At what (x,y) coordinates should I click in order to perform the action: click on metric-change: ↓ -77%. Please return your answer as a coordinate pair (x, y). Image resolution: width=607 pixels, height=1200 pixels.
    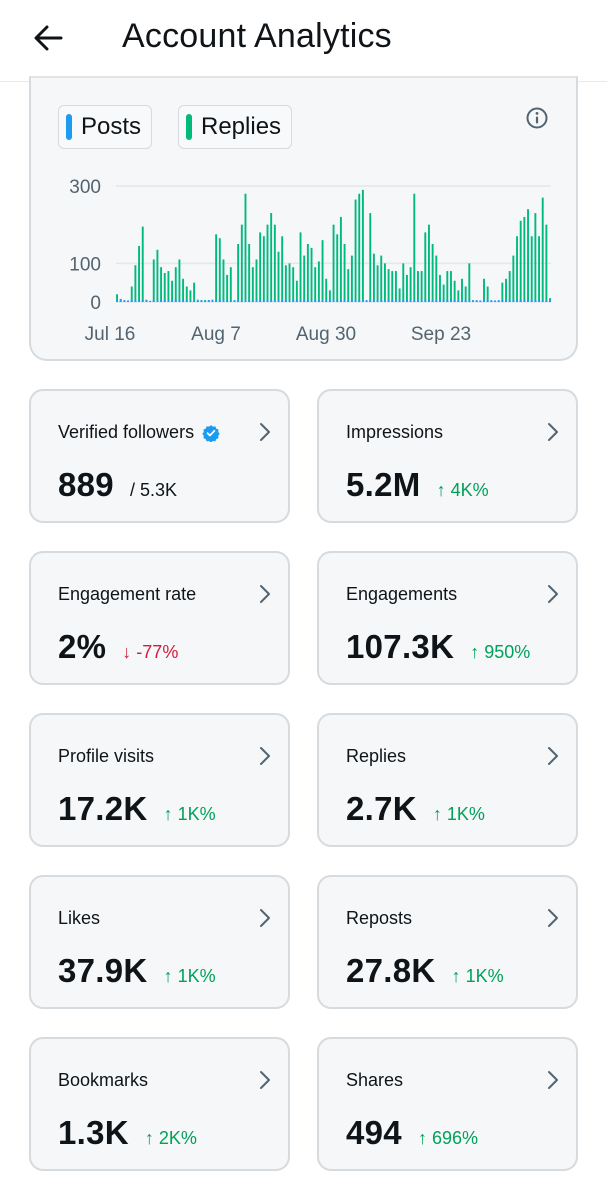
    Looking at the image, I should click on (150, 652).